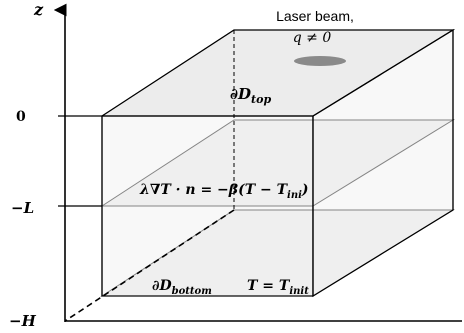 The height and width of the screenshot is (333, 464). I want to click on bottom-boundary-label: ∂Dbottom, so click(182, 287).